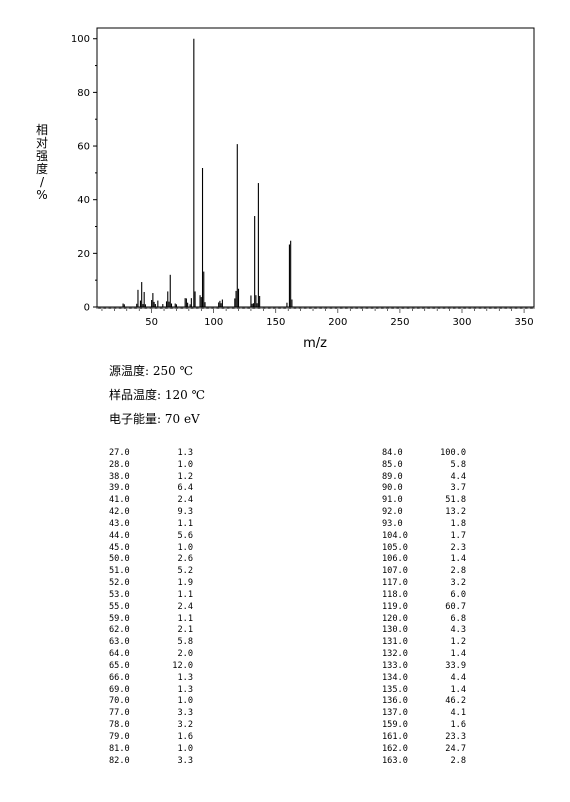 The width and height of the screenshot is (570, 802). What do you see at coordinates (424, 501) in the screenshot?
I see `peak-row: 91.0 51.8` at bounding box center [424, 501].